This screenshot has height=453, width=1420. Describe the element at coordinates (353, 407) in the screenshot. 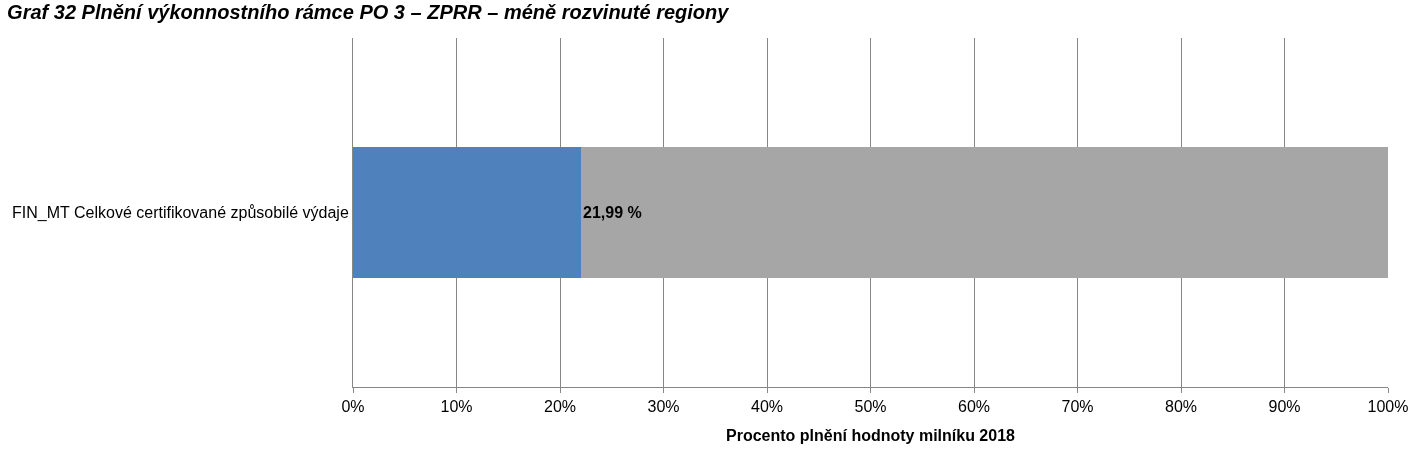

I see `x-tick-label: 0%` at that location.